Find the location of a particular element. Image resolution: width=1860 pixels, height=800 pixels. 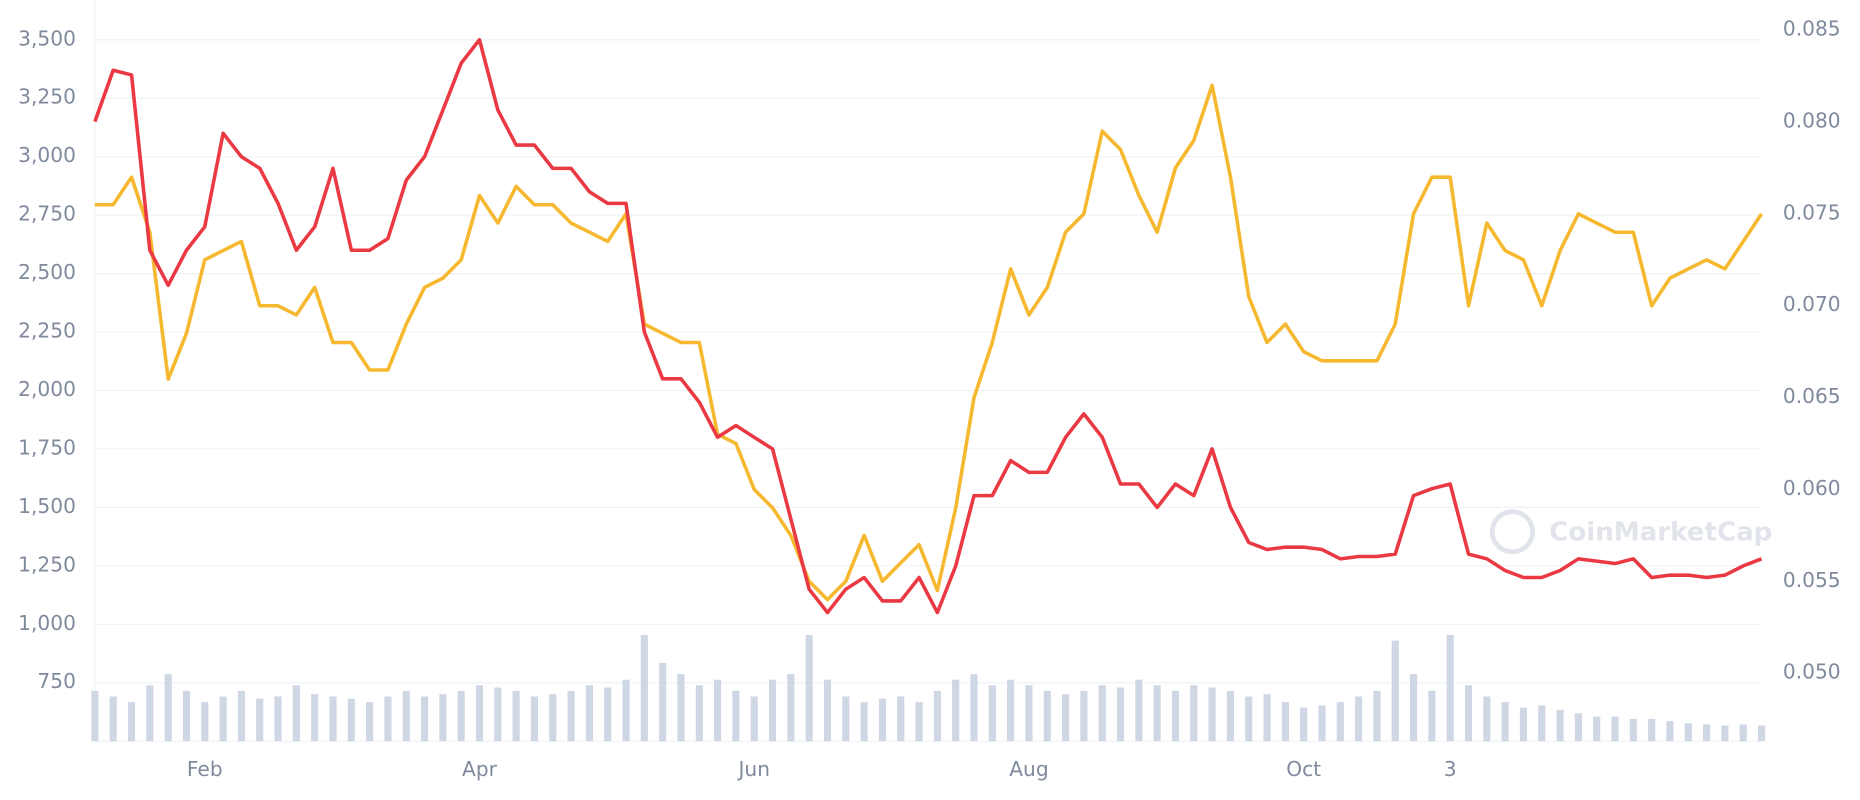

x-tick-label: Feb is located at coordinates (205, 769).